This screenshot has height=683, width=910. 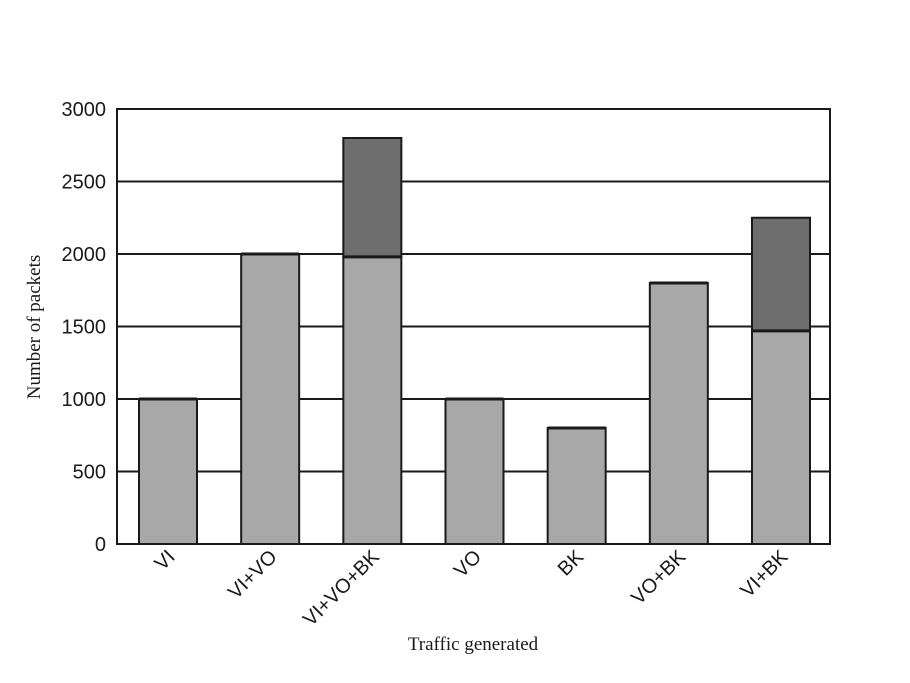 What do you see at coordinates (468, 564) in the screenshot?
I see `x-tick-label: VO` at bounding box center [468, 564].